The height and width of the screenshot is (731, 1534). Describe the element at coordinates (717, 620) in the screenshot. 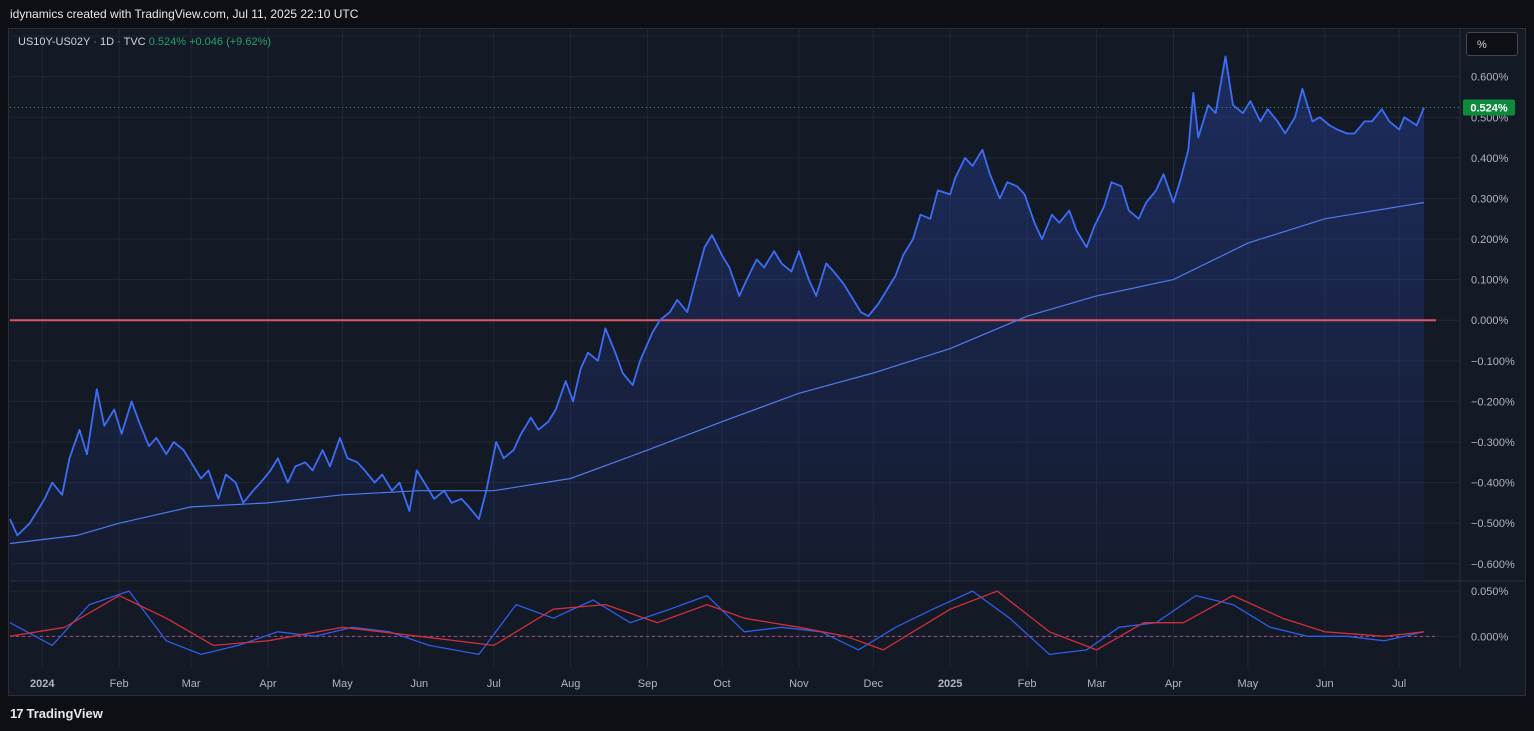

I see `osc-slow-line` at that location.